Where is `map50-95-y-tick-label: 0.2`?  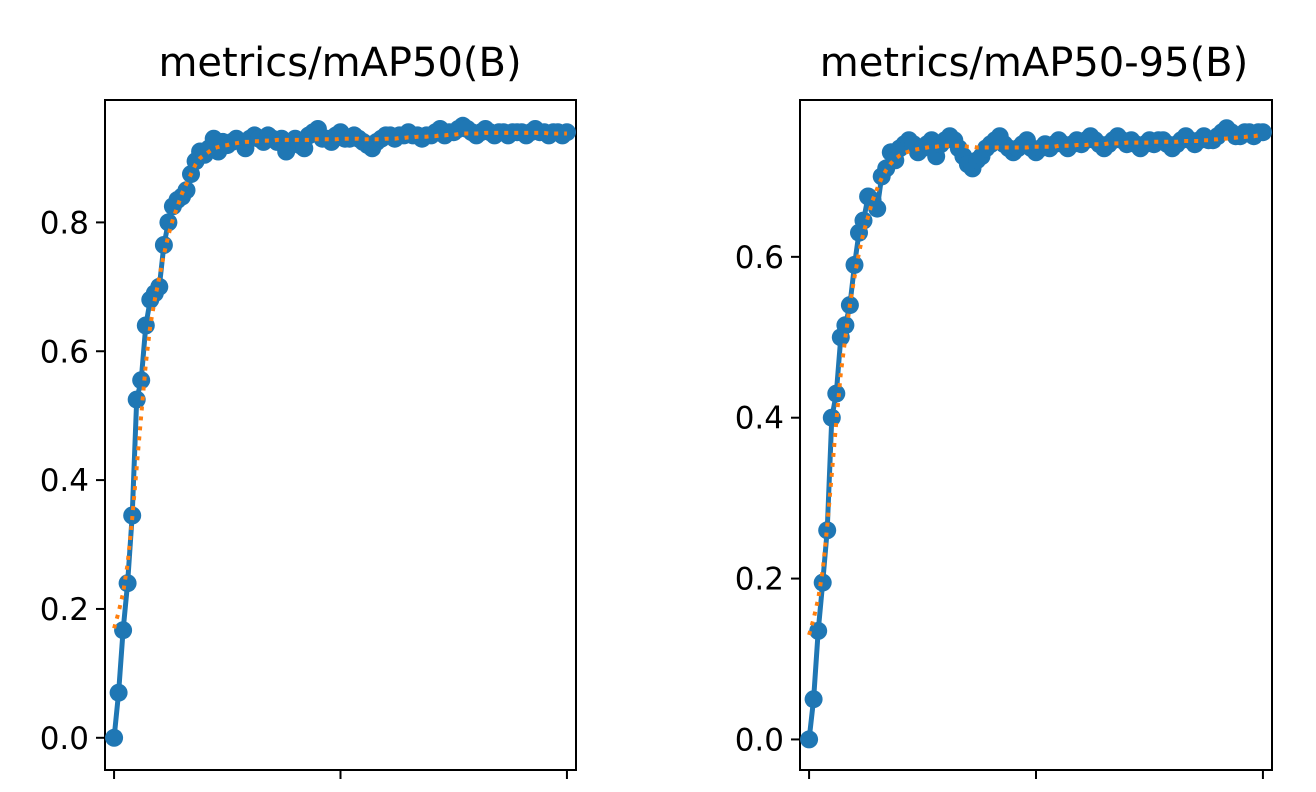 map50-95-y-tick-label: 0.2 is located at coordinates (759, 580).